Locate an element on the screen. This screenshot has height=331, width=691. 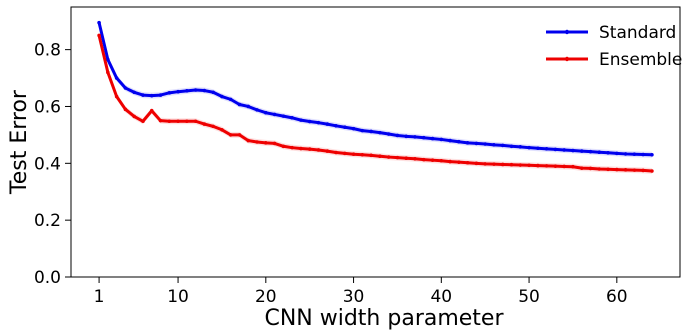
y-tick-label: 0.0 is located at coordinates (47, 278).